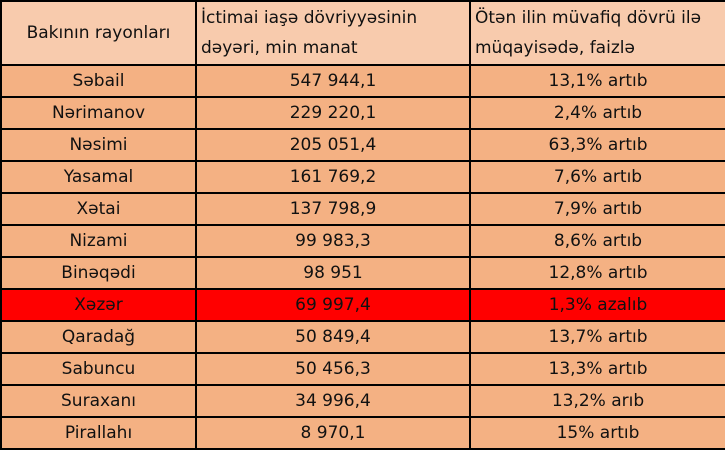 The image size is (725, 460). Describe the element at coordinates (333, 145) in the screenshot. I see `cell-value: 205 051,4` at that location.